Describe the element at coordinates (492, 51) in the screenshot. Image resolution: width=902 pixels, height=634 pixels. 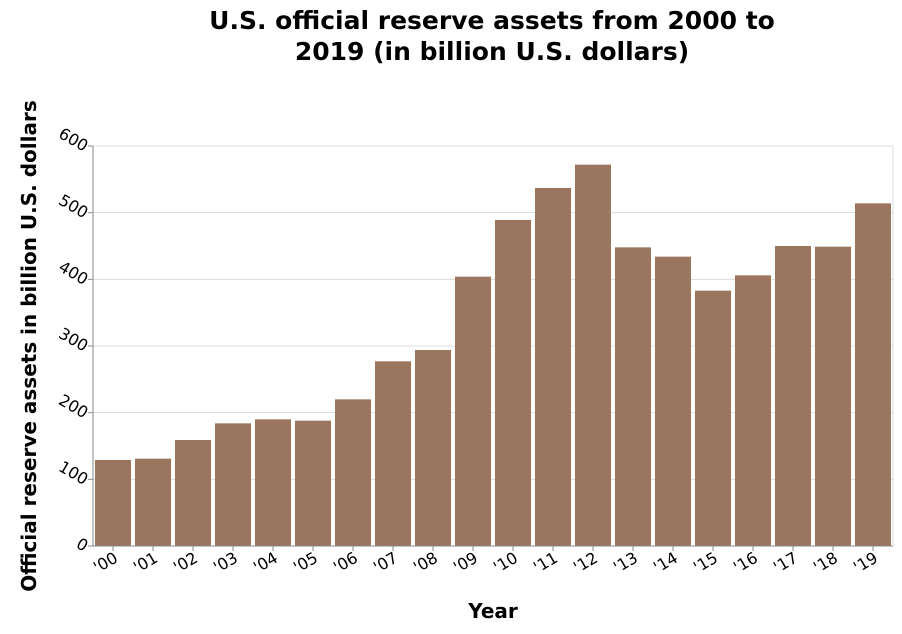
I see `chart-title-line-2: 2019 (in billion U.S. dollars)` at that location.